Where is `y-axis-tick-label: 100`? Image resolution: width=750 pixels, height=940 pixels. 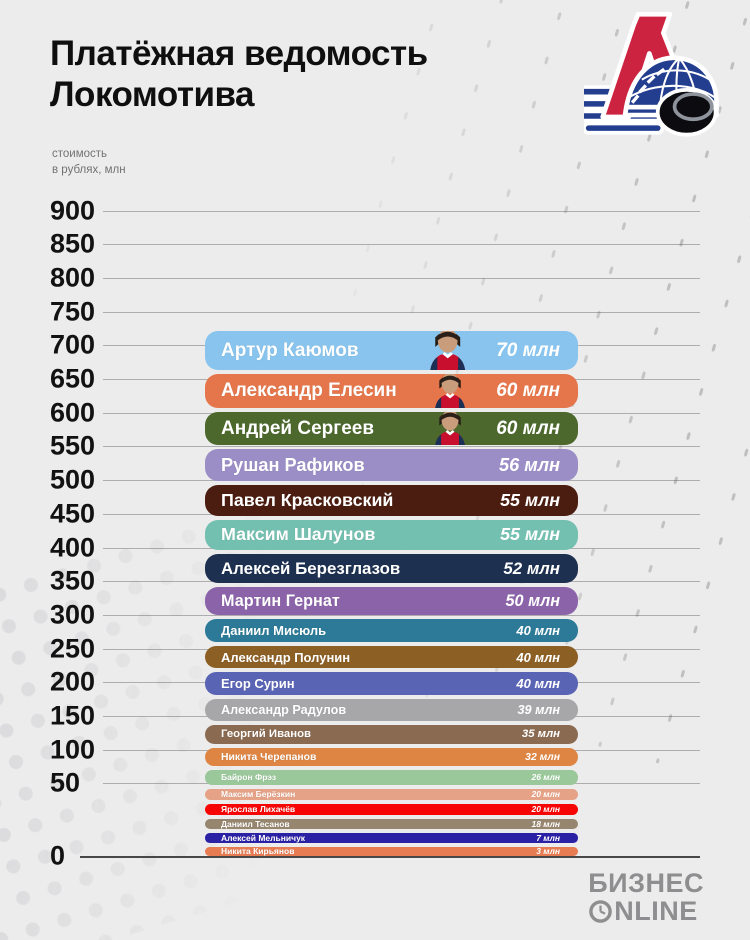 y-axis-tick-label: 100 is located at coordinates (73, 749).